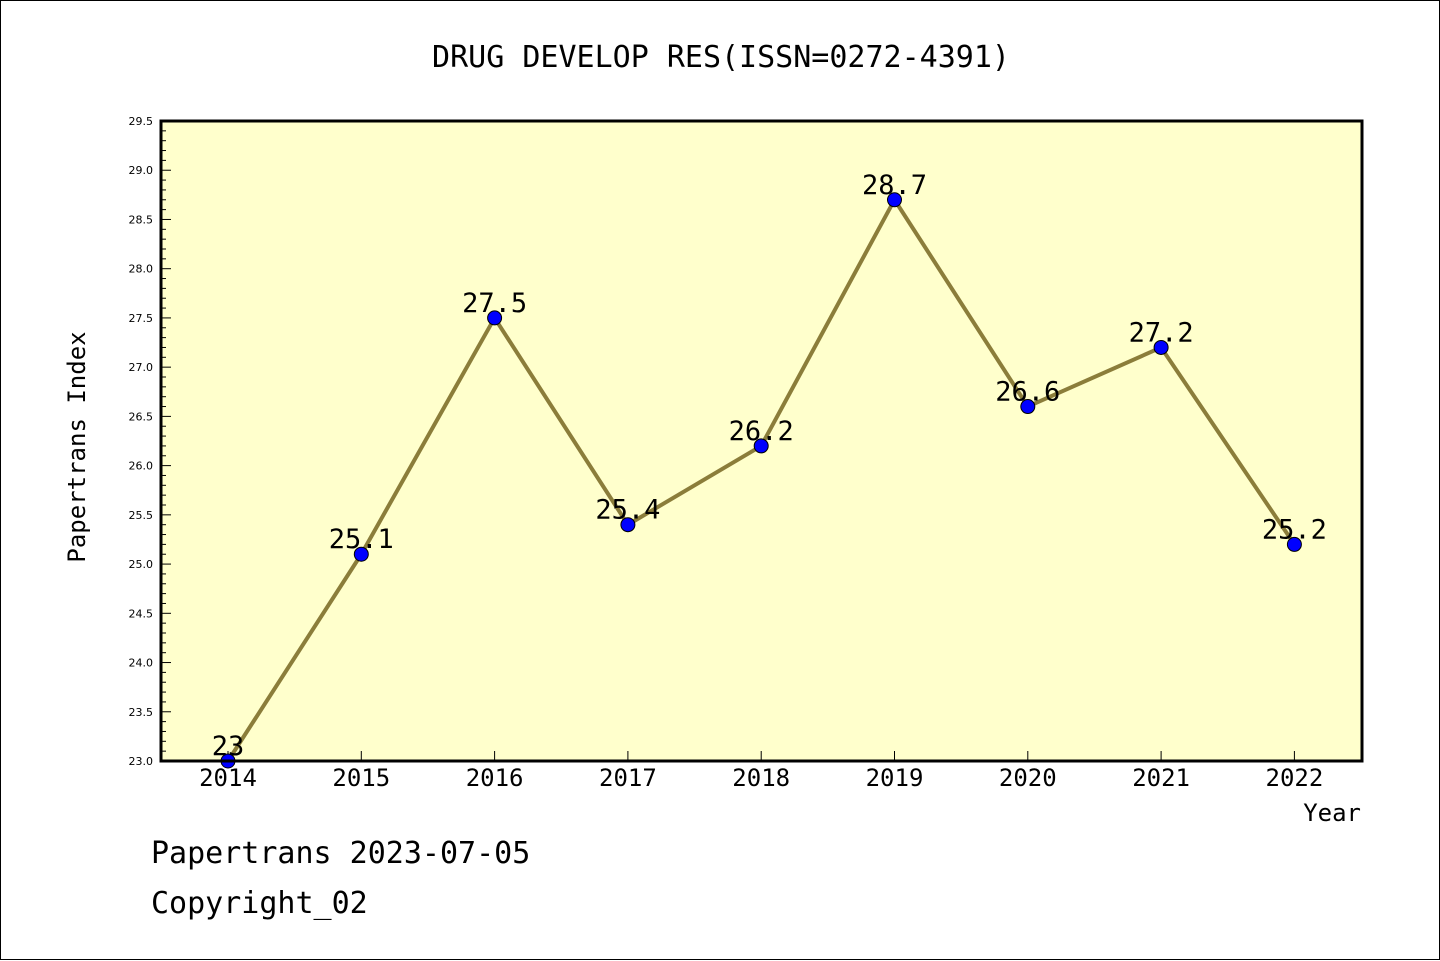 The image size is (1440, 961). What do you see at coordinates (141, 761) in the screenshot?
I see `y-tick-label: 23.0` at bounding box center [141, 761].